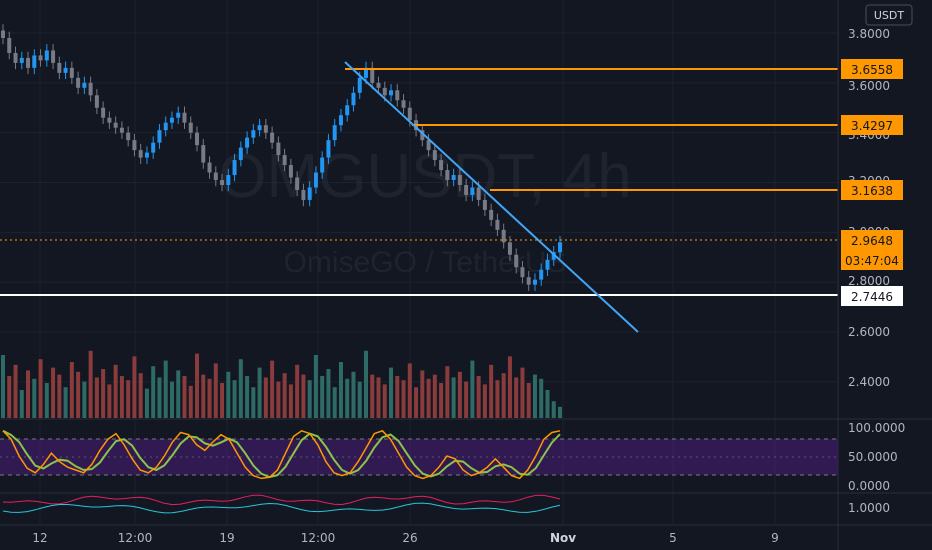 Image resolution: width=932 pixels, height=550 pixels. What do you see at coordinates (869, 508) in the screenshot?
I see `bottom-tick-1: 1.0000` at bounding box center [869, 508].